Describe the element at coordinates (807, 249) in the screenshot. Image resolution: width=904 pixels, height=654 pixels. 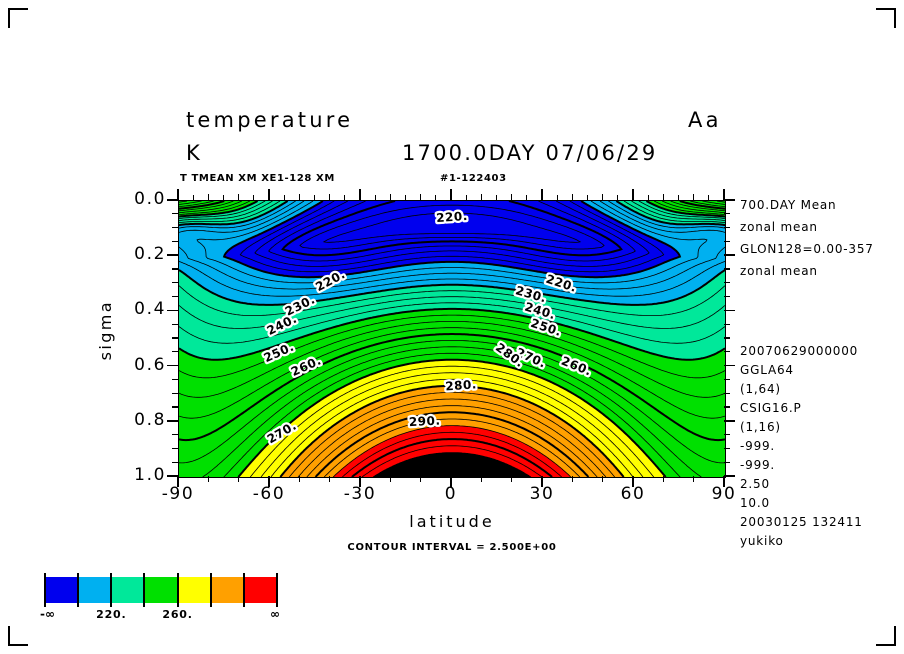
I see `side-note: GLON128=0.00-357` at that location.